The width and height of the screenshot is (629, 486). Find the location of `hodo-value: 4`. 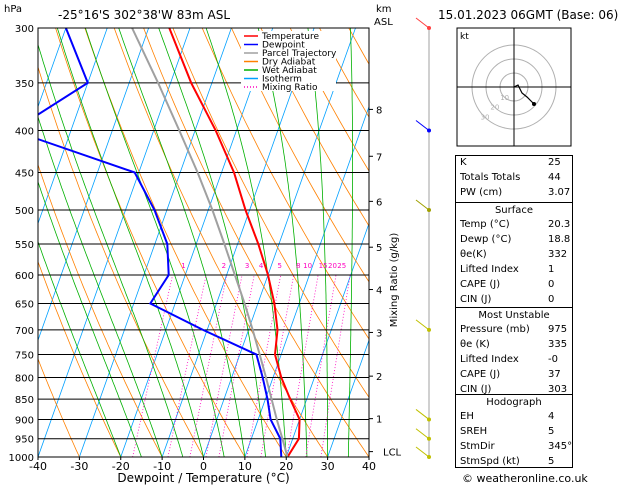

hodo-value: 4 is located at coordinates (551, 416).